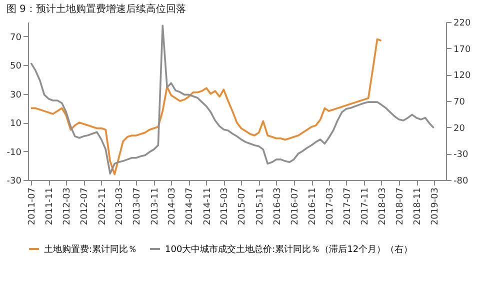 The image size is (500, 284). I want to click on y2-tick-label: -80, so click(461, 181).